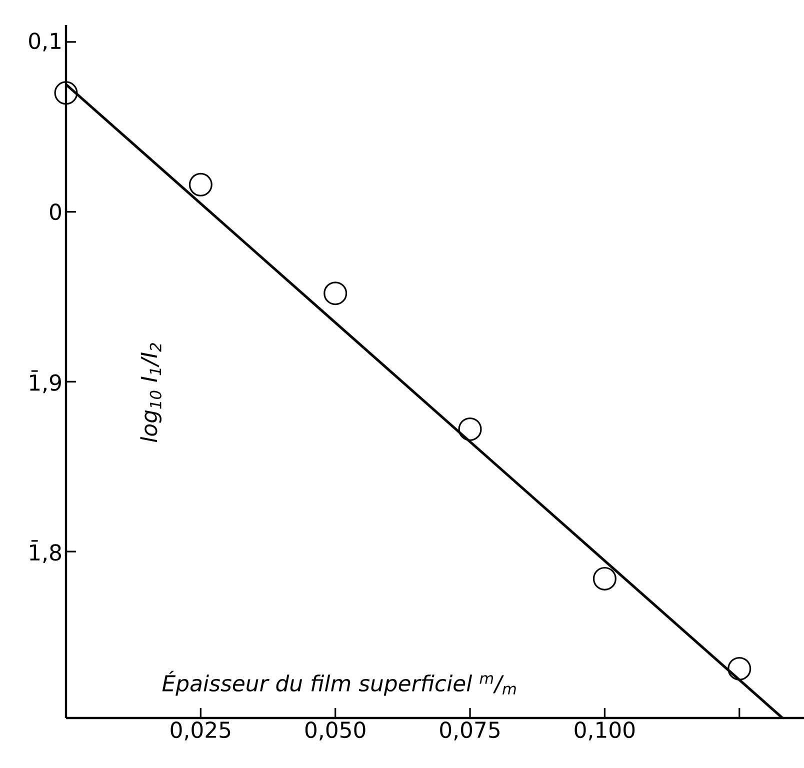 The image size is (804, 768). I want to click on x-tick-label: 0,100, so click(604, 731).